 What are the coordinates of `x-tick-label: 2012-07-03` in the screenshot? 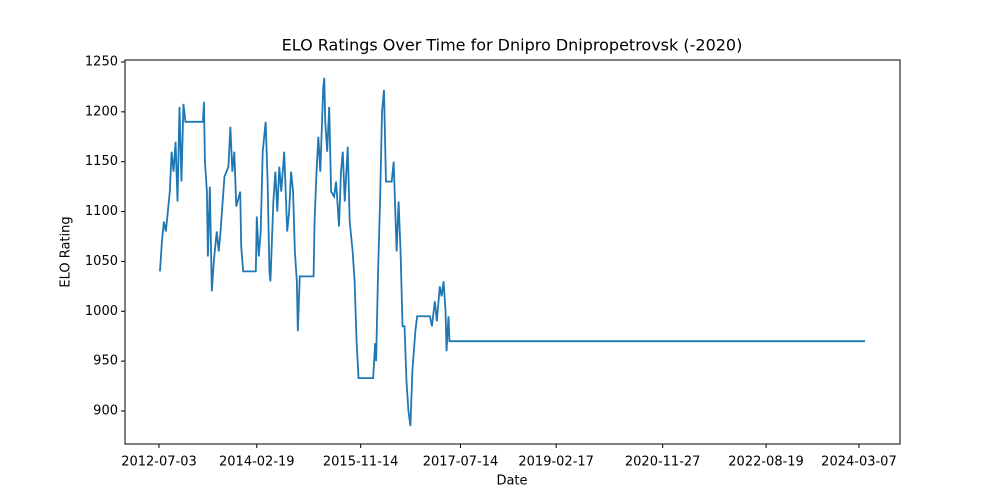 It's located at (159, 462).